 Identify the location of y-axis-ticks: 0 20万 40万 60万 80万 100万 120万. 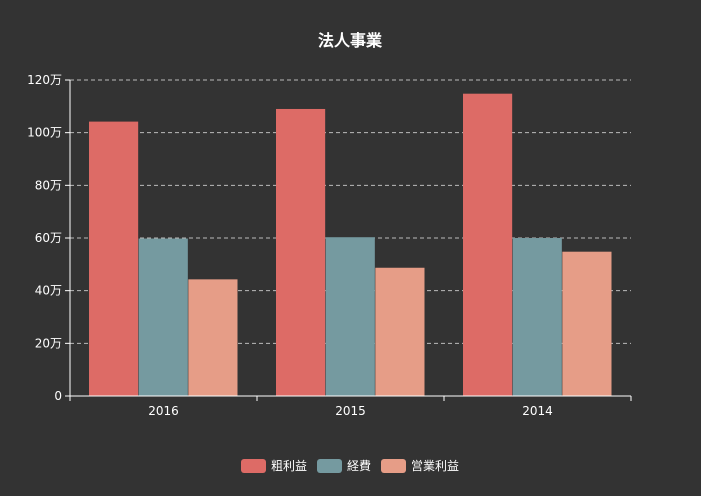
(48, 238).